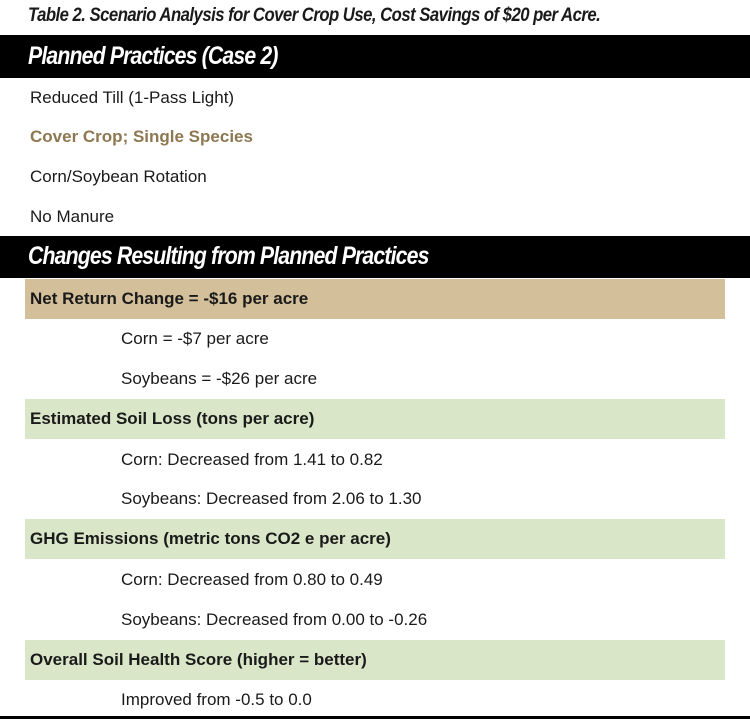  What do you see at coordinates (274, 619) in the screenshot?
I see `group-detail-row: Soybeans: Decreased from 0.00 to -0.26` at bounding box center [274, 619].